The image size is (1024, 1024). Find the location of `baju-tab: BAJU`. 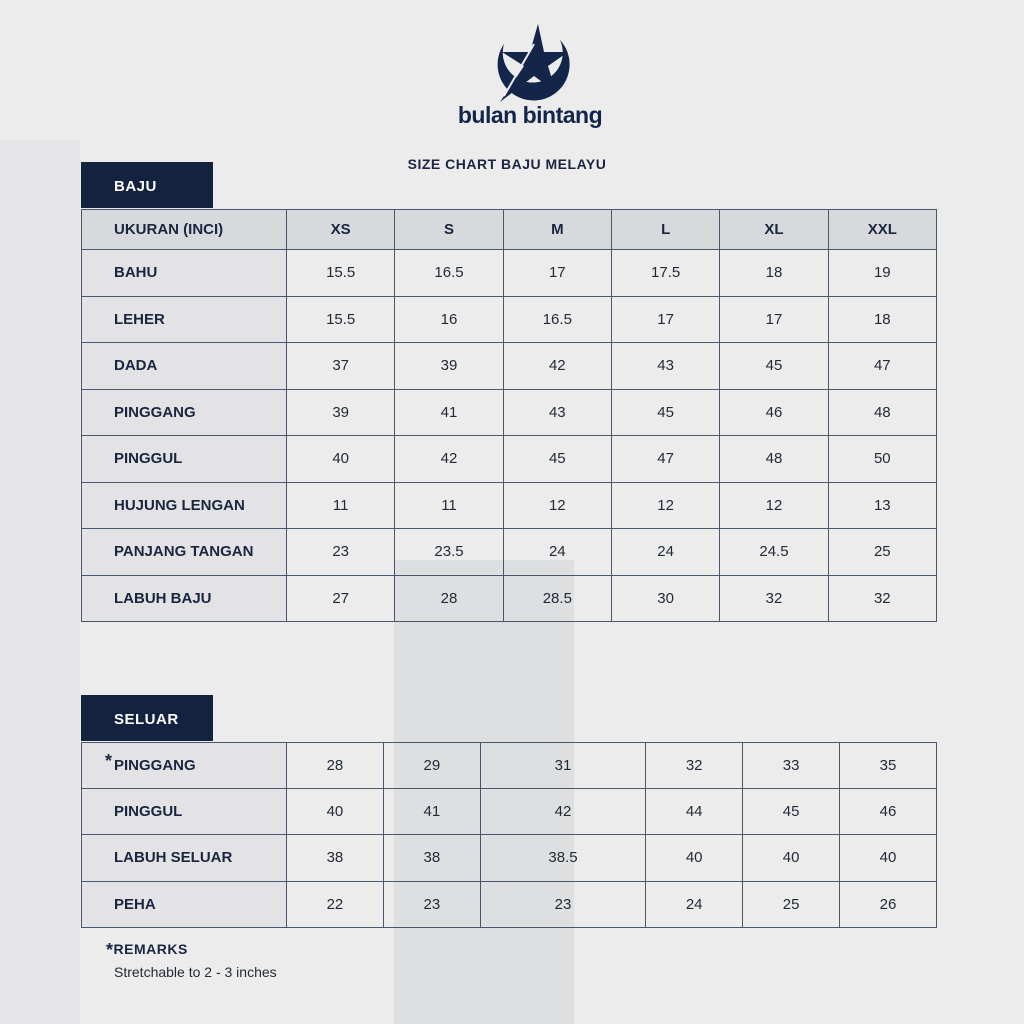

baju-tab: BAJU is located at coordinates (147, 185).